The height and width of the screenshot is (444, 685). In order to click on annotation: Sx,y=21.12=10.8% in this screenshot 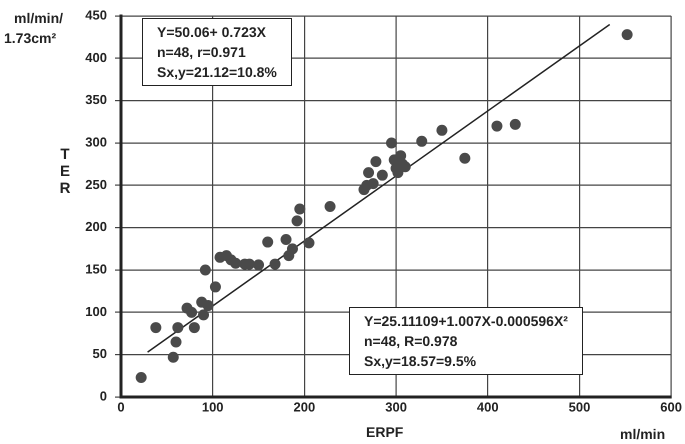, I will do `click(217, 72)`.